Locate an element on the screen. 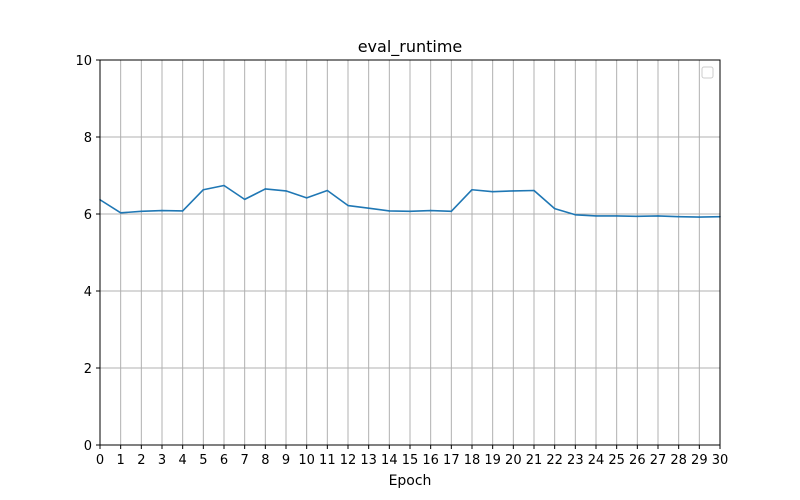 The width and height of the screenshot is (800, 500). x-tick-label: 25 is located at coordinates (616, 460).